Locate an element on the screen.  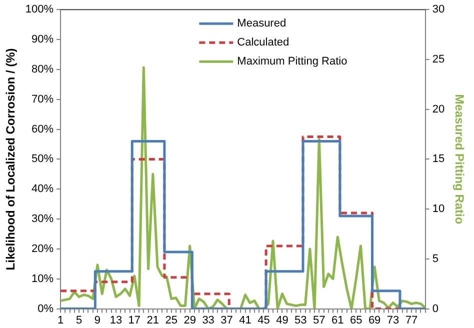
y2-tick-label: 15 is located at coordinates (438, 159).